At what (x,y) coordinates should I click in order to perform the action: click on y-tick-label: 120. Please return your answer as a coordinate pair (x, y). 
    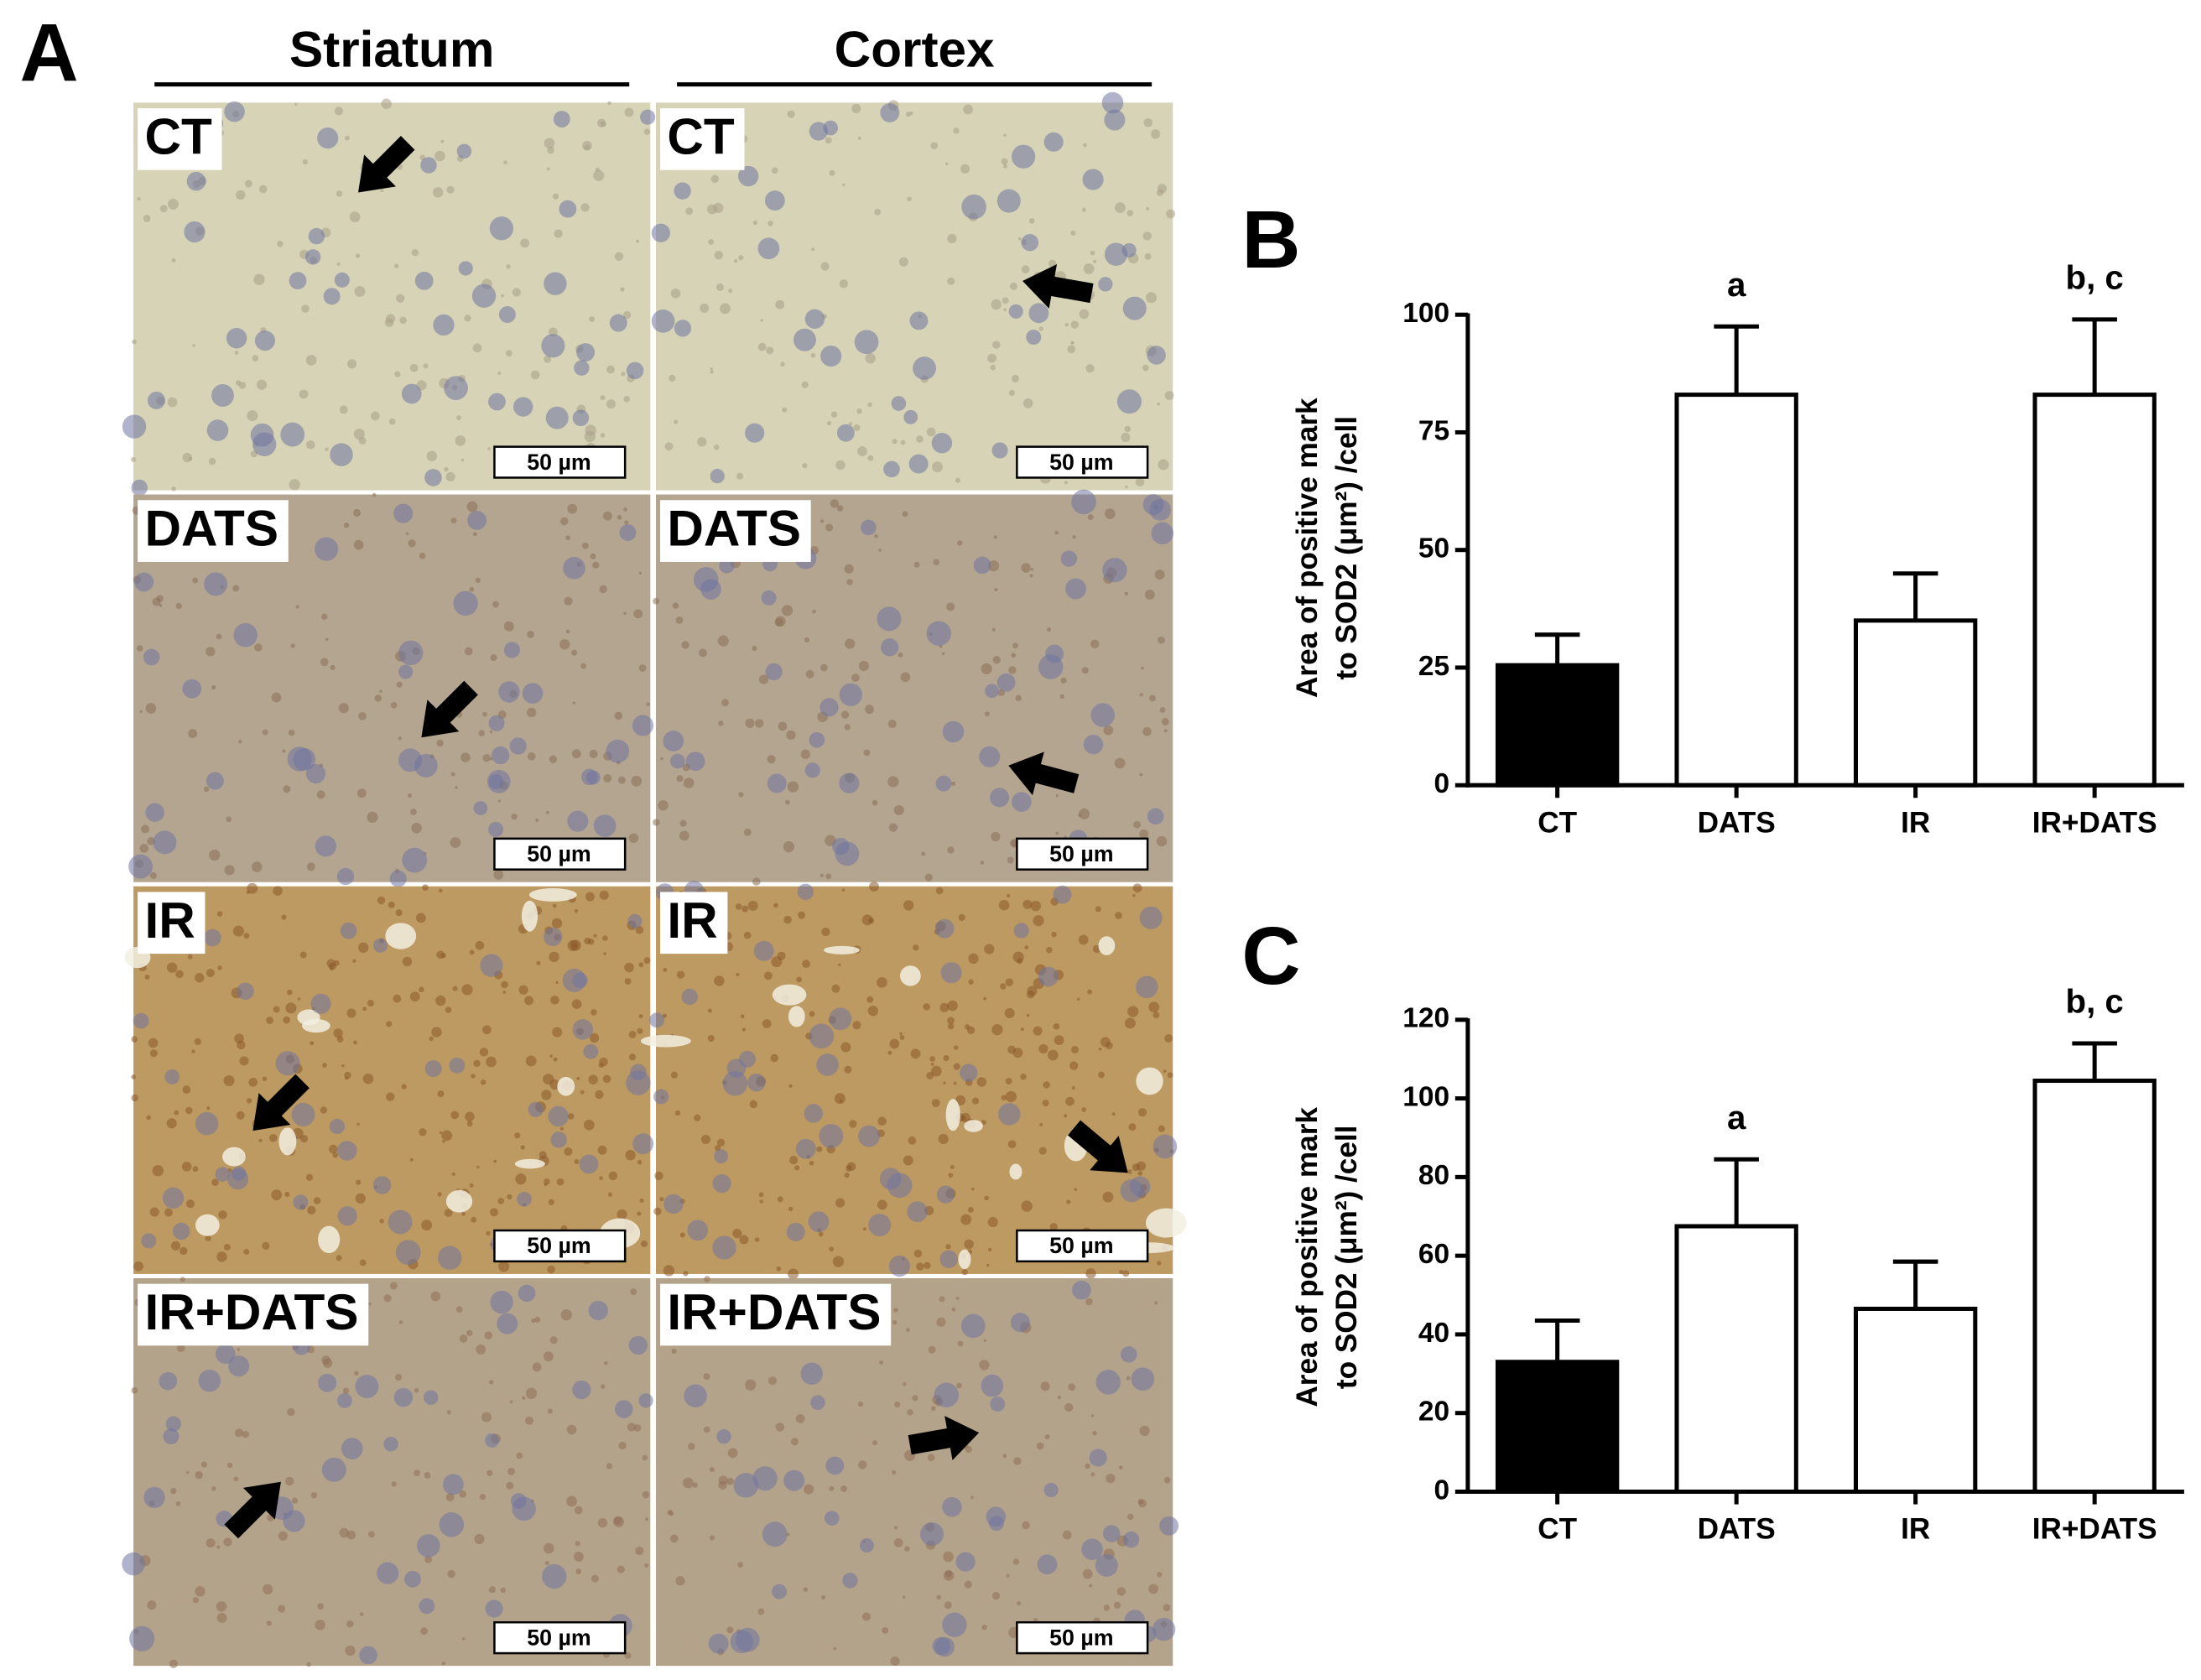
    Looking at the image, I should click on (1425, 1018).